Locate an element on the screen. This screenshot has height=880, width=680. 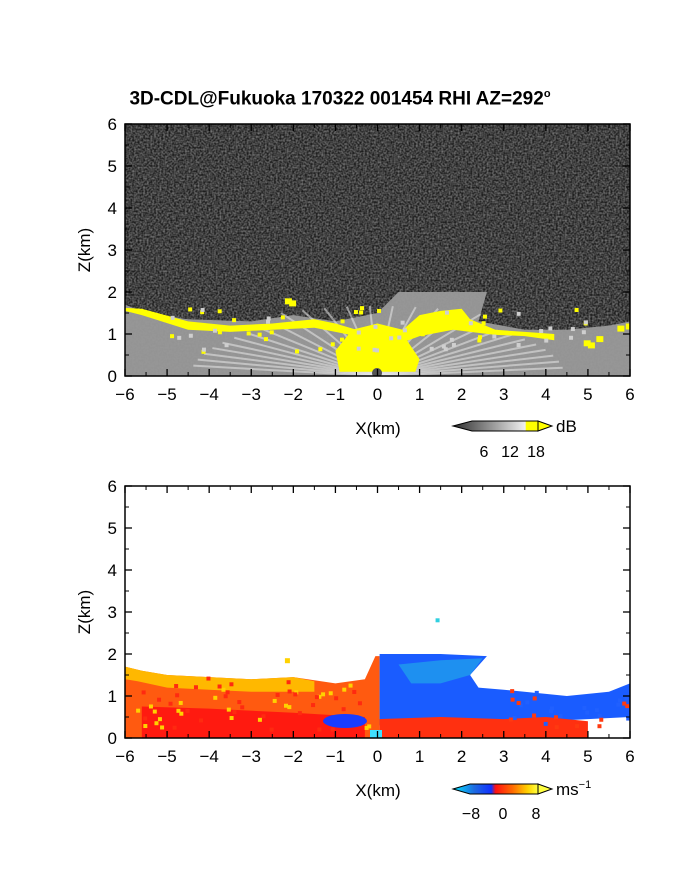
y-tick-label: 3 is located at coordinates (112, 250).